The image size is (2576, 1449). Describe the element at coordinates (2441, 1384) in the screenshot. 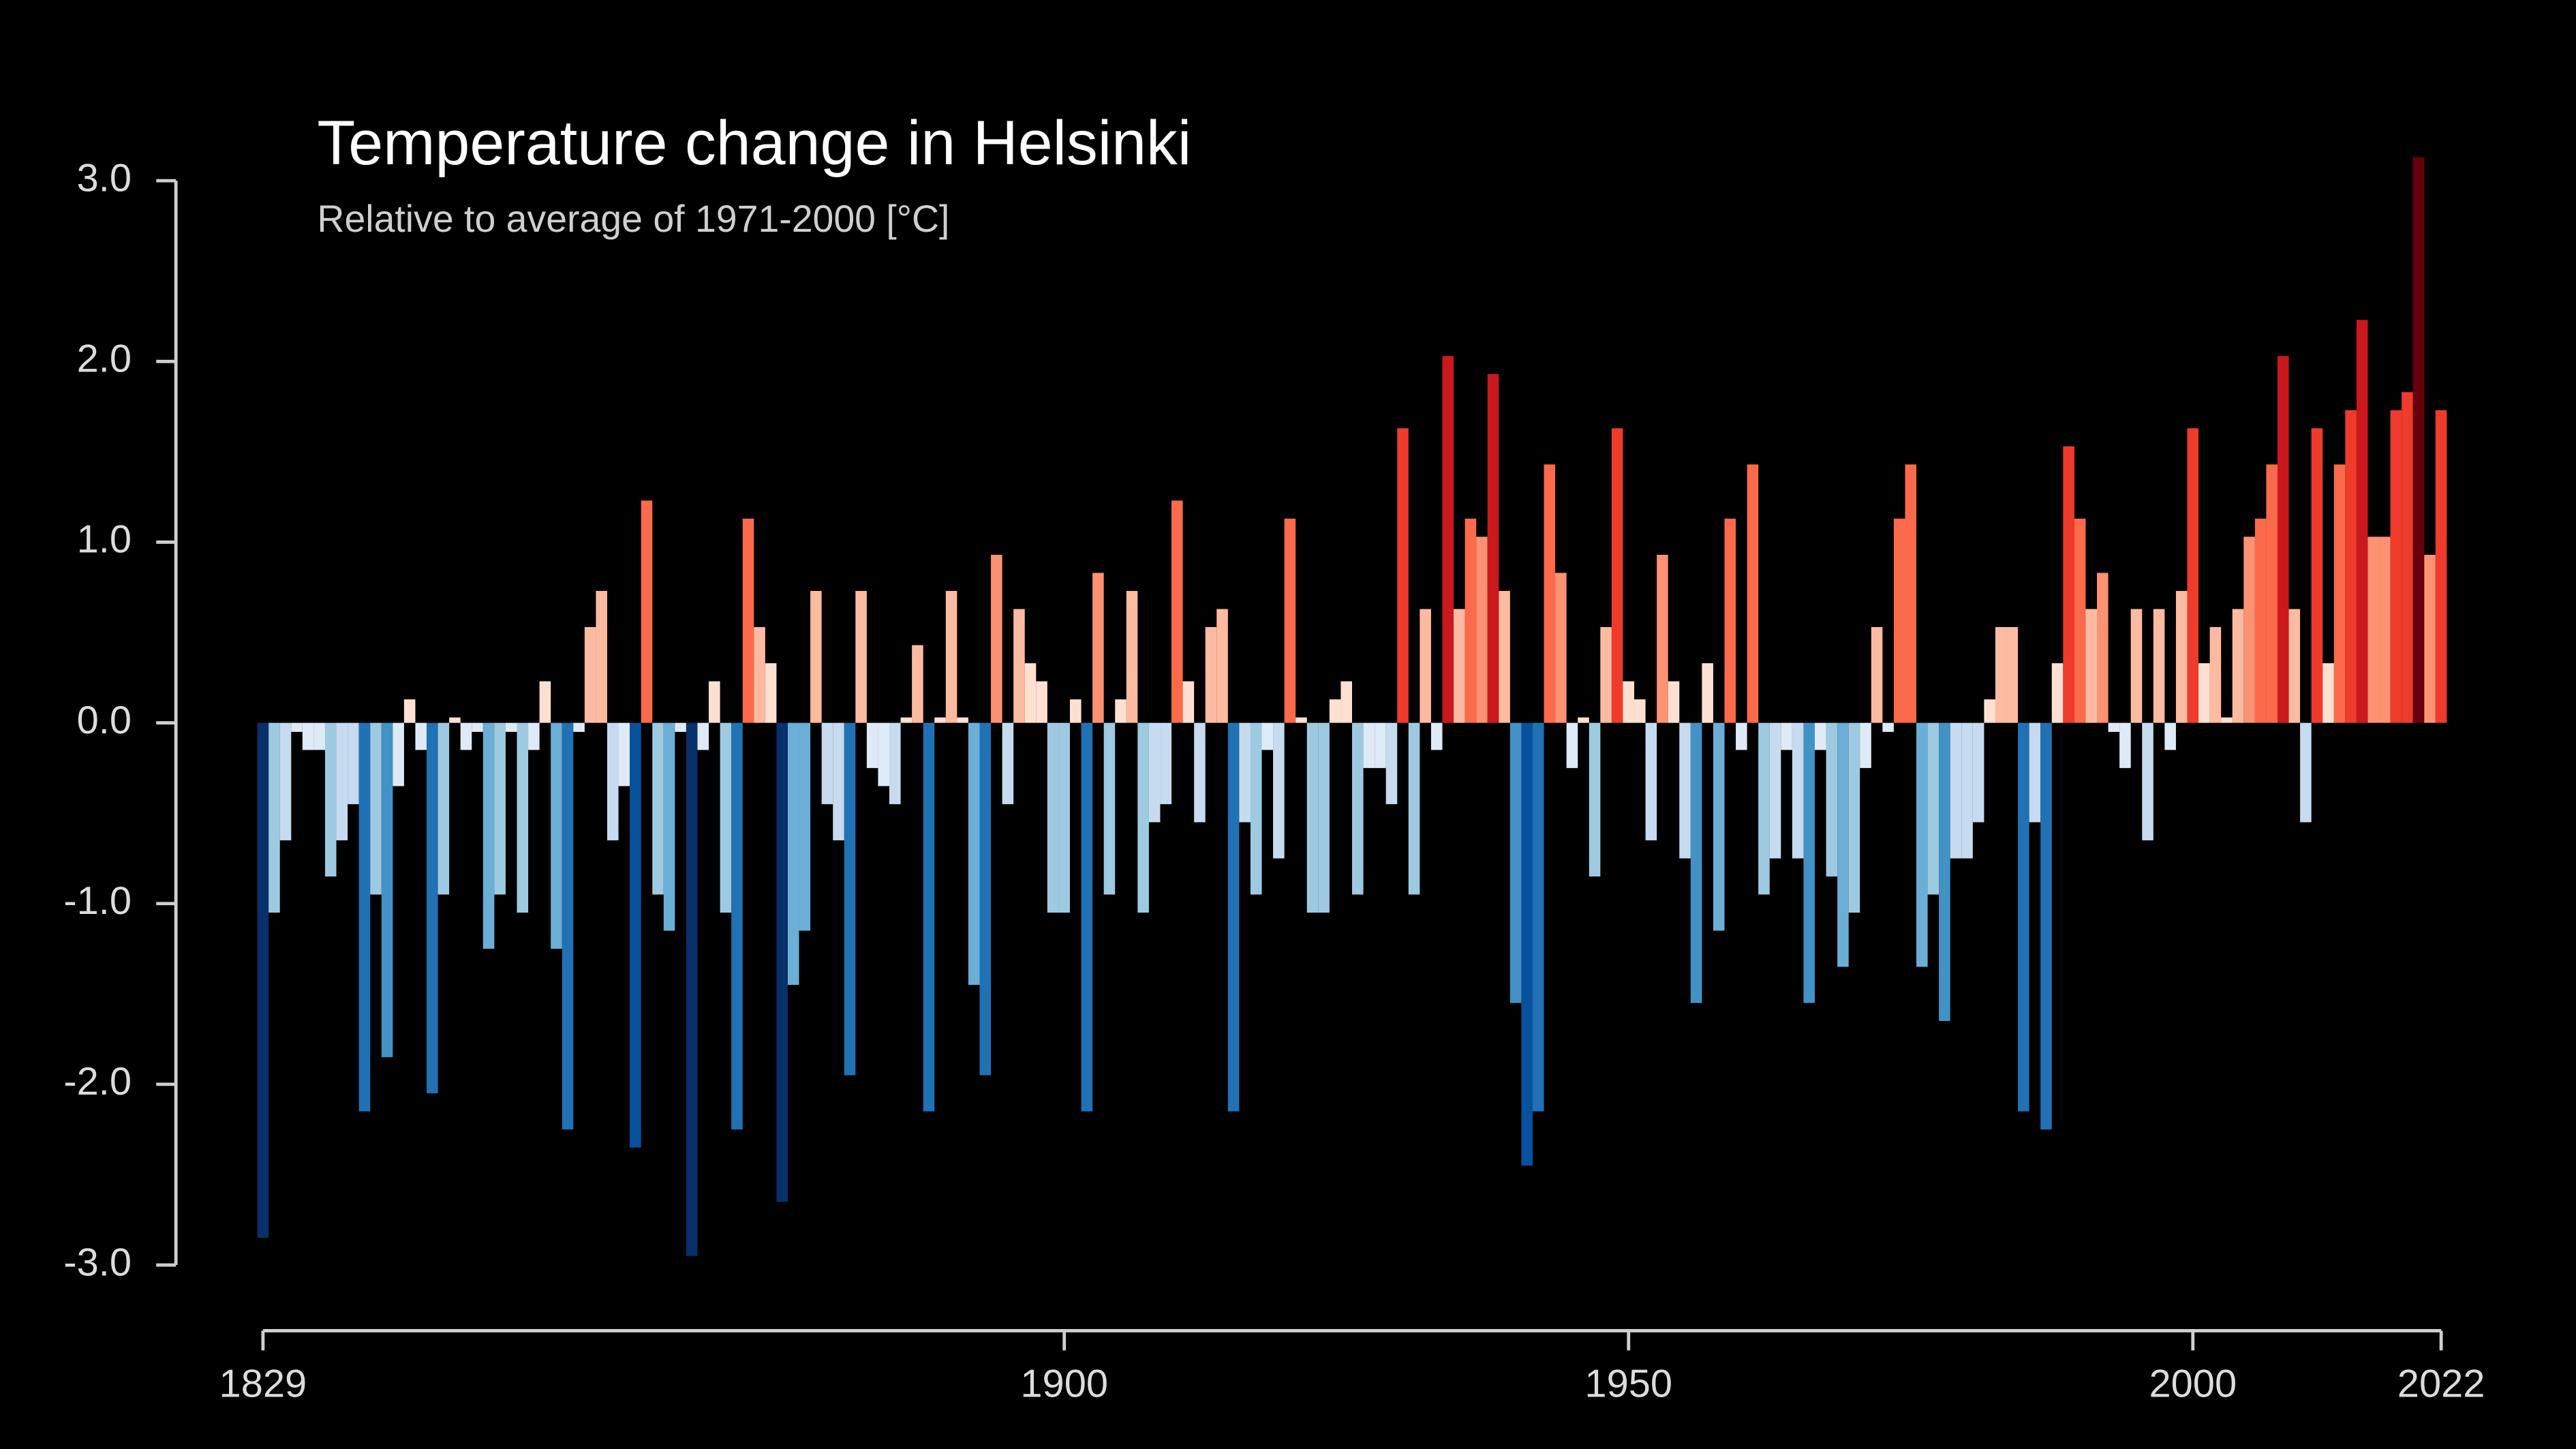

I see `x-tick-label: 2022` at that location.